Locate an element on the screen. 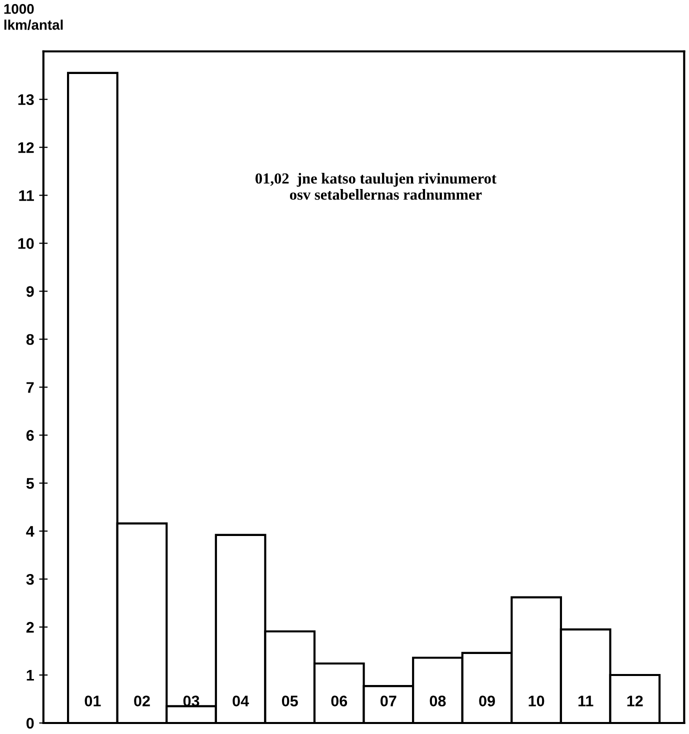 This screenshot has width=689, height=734. x-tick-label: 06 is located at coordinates (339, 701).